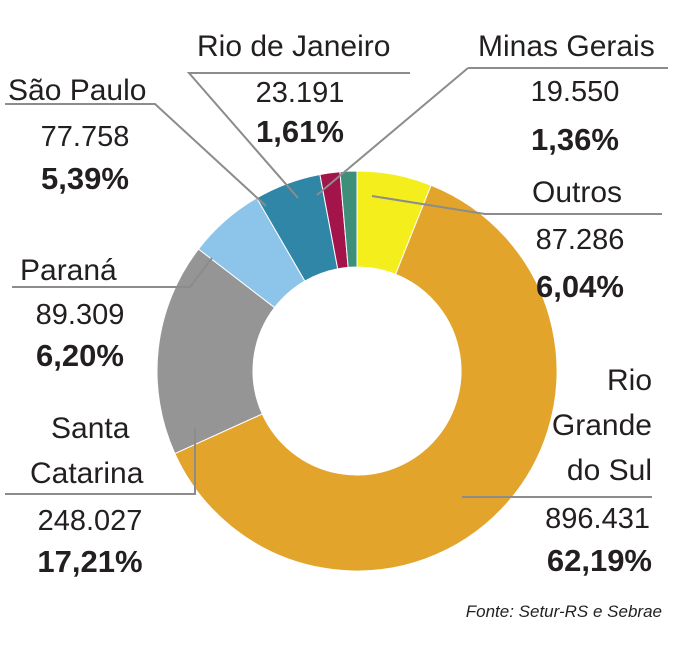 The width and height of the screenshot is (700, 652). I want to click on percent-rio-de-janeiro: 1,61%, so click(300, 131).